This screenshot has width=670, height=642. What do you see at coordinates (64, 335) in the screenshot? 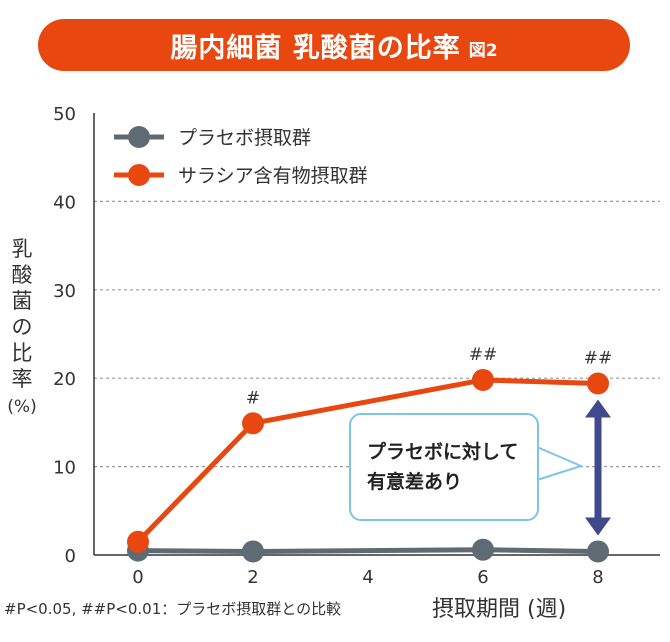
I see `y-tick-labels: 0 10 20 30 40 50` at bounding box center [64, 335].